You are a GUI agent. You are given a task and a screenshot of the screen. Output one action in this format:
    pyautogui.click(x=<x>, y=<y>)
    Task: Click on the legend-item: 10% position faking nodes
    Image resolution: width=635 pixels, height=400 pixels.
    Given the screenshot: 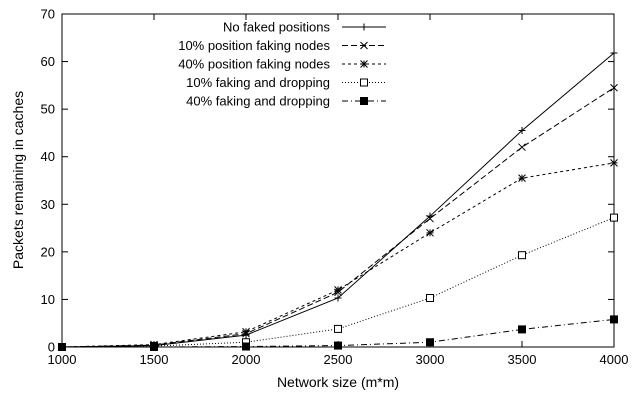 What is the action you would take?
    pyautogui.click(x=282, y=45)
    